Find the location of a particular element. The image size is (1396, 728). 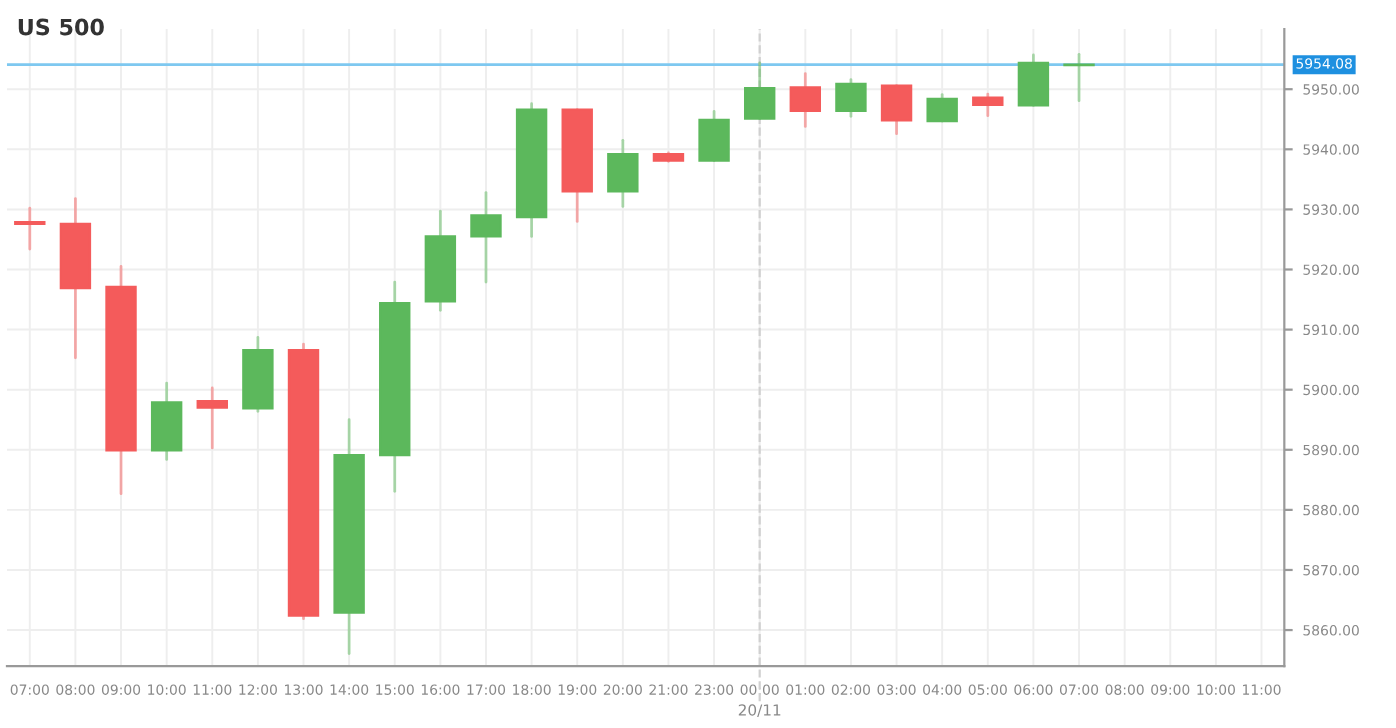

chart-title: US 500 is located at coordinates (61, 27).